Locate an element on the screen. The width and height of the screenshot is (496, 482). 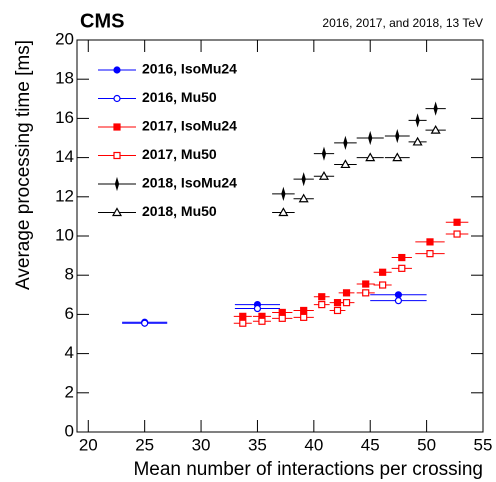
y-tick-label: 10 is located at coordinates (64, 234).